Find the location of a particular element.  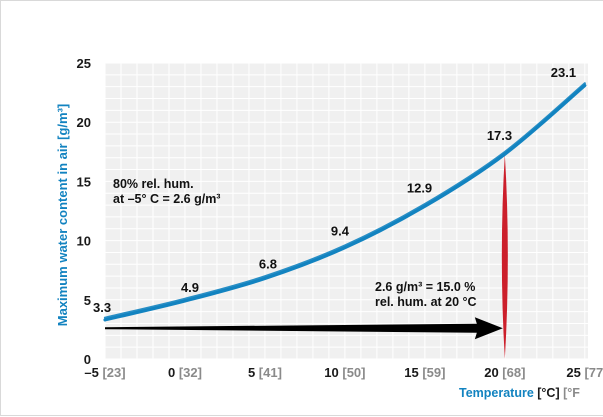

cooling-arrow is located at coordinates (304, 328).